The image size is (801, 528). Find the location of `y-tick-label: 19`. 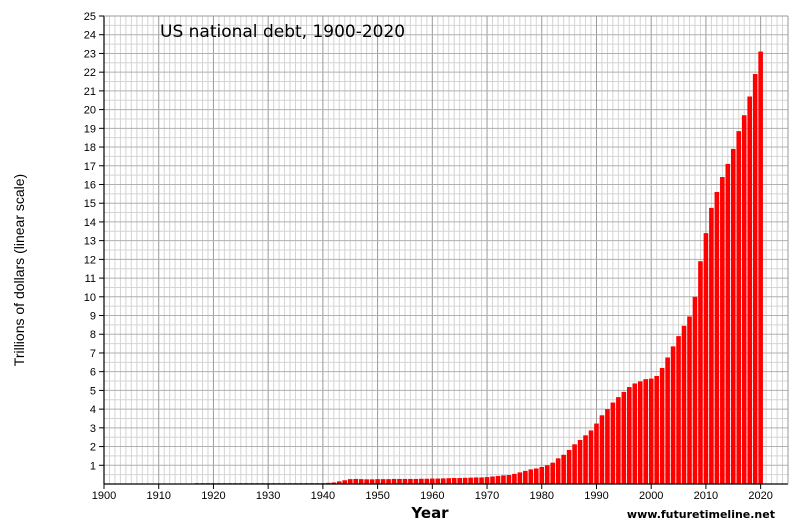

y-tick-label: 19 is located at coordinates (90, 129).